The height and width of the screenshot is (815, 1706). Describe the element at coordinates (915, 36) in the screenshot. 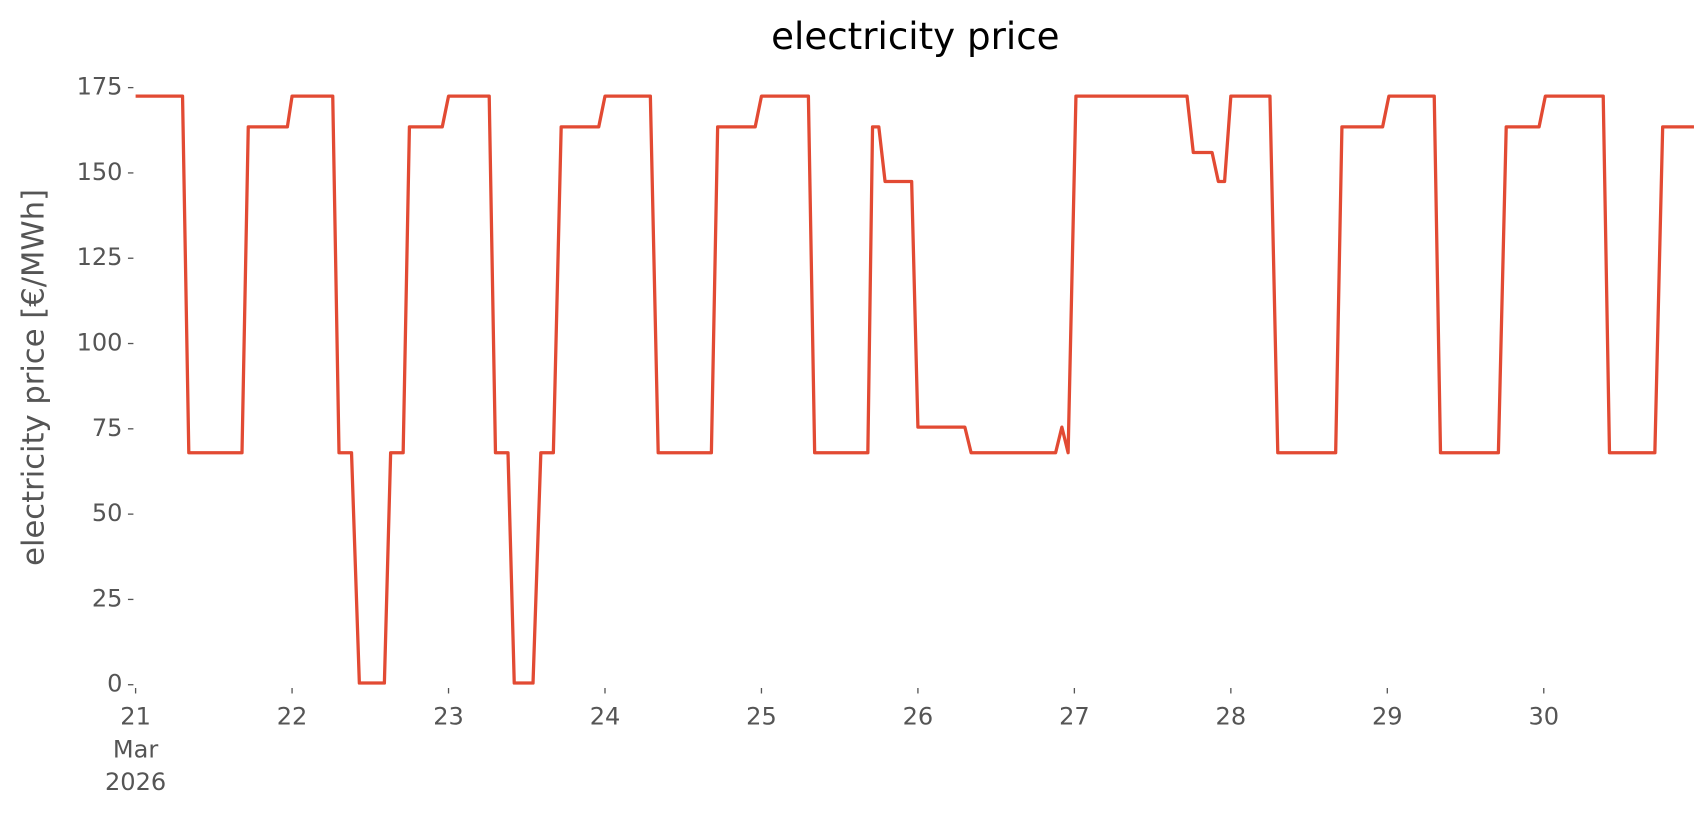

I see `chart-title: electricity price` at that location.